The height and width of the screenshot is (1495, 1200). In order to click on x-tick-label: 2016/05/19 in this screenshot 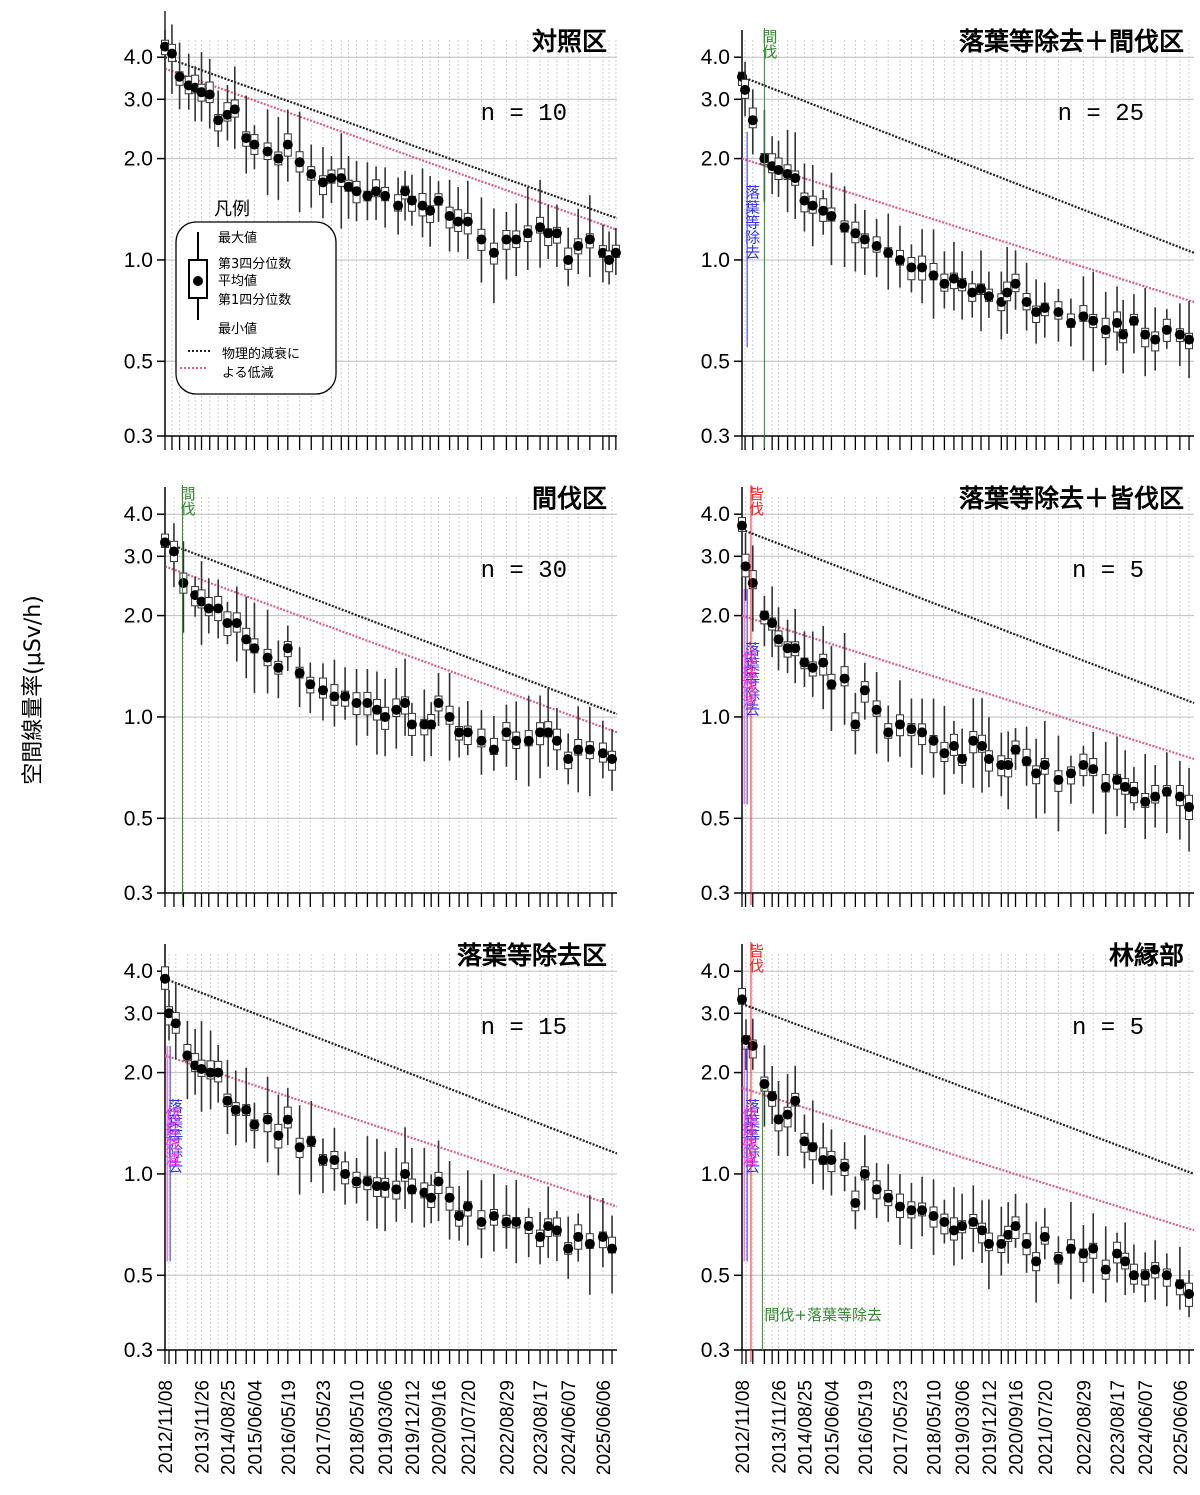, I will do `click(866, 1427)`.